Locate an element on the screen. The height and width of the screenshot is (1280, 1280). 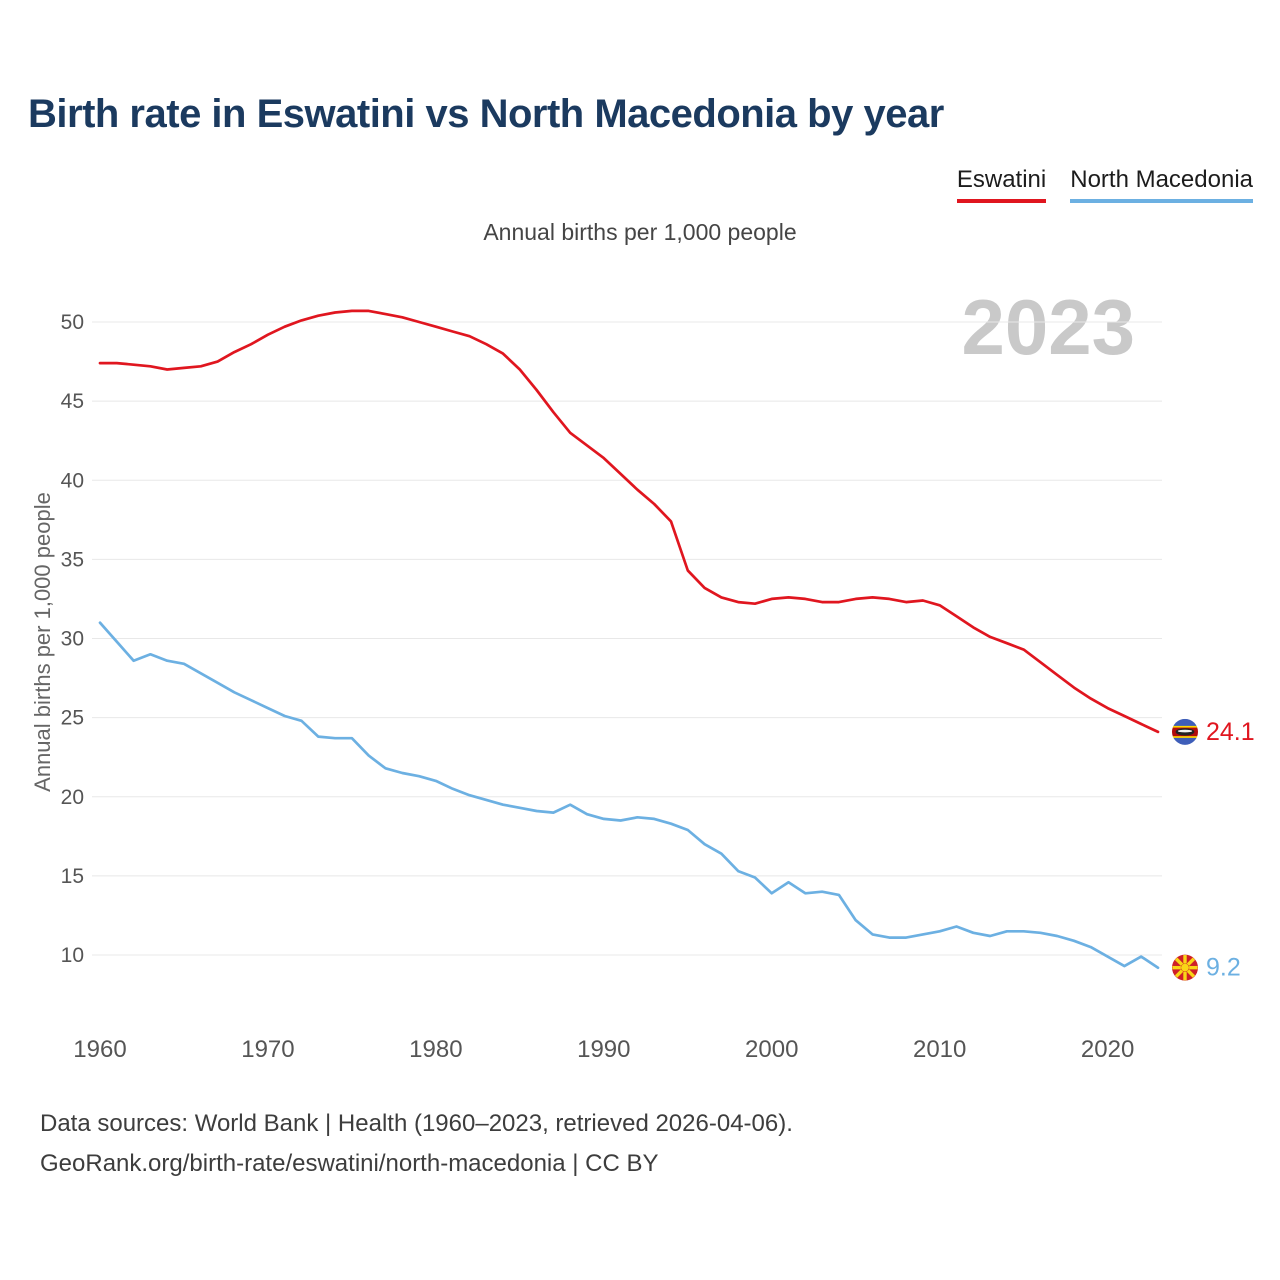
y-tick-label-10: 10 is located at coordinates (72, 955).